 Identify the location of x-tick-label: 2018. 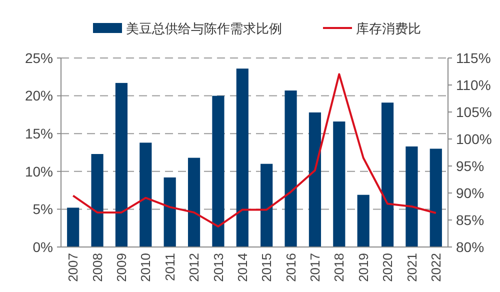
(339, 267).